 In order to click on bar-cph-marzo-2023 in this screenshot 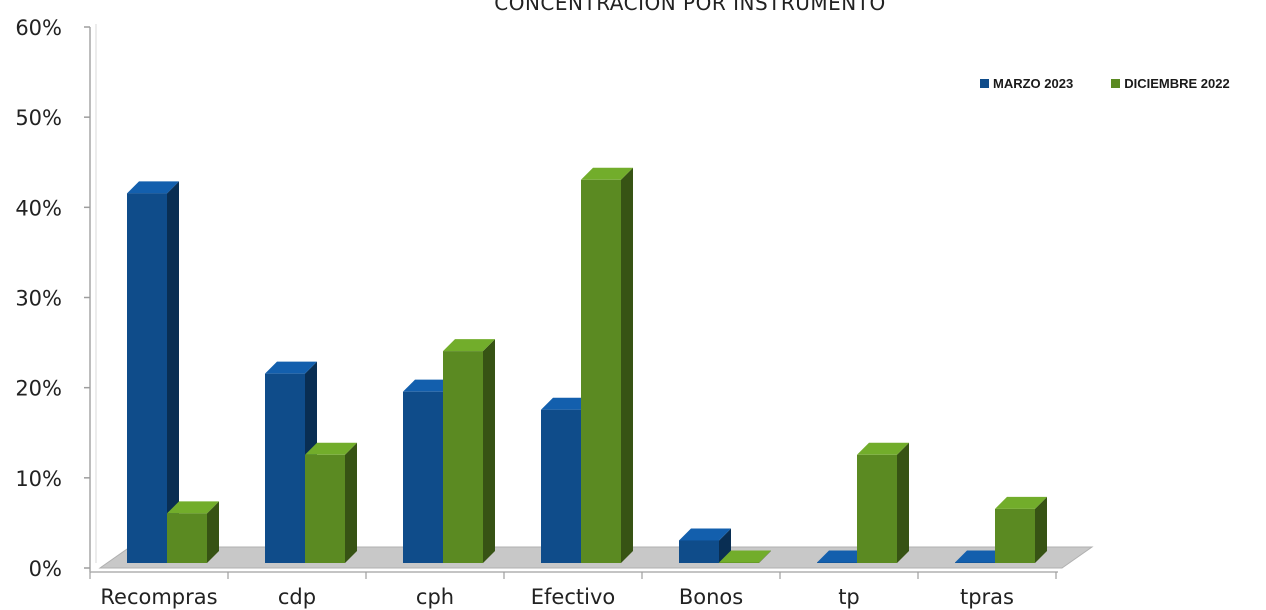, I will do `click(423, 477)`.